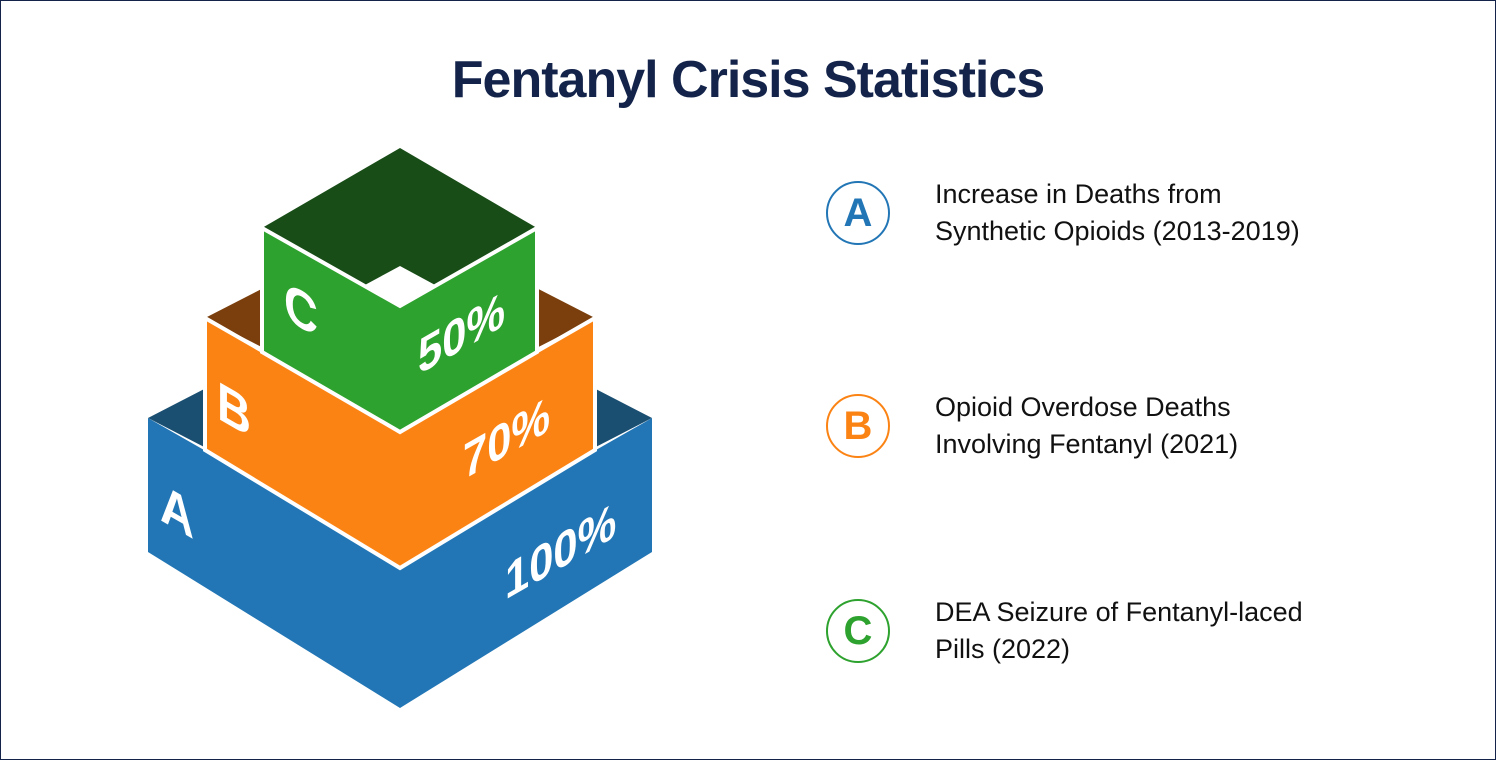 This screenshot has width=1496, height=760. What do you see at coordinates (1119, 612) in the screenshot?
I see `legend-line: DEA Seizure of Fentanyl-laced` at bounding box center [1119, 612].